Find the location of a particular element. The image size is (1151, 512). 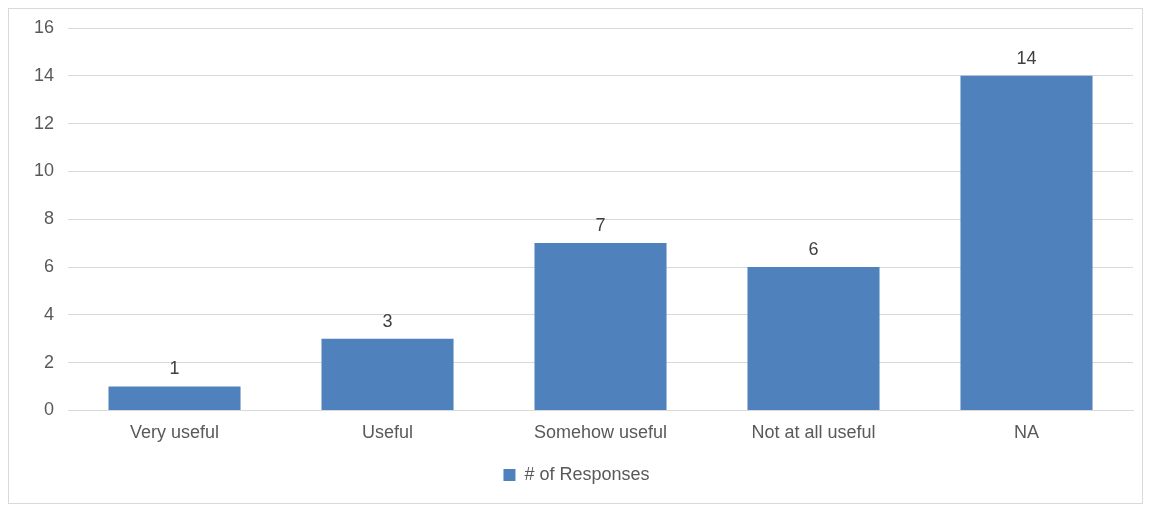

data-label: 7 is located at coordinates (600, 225).